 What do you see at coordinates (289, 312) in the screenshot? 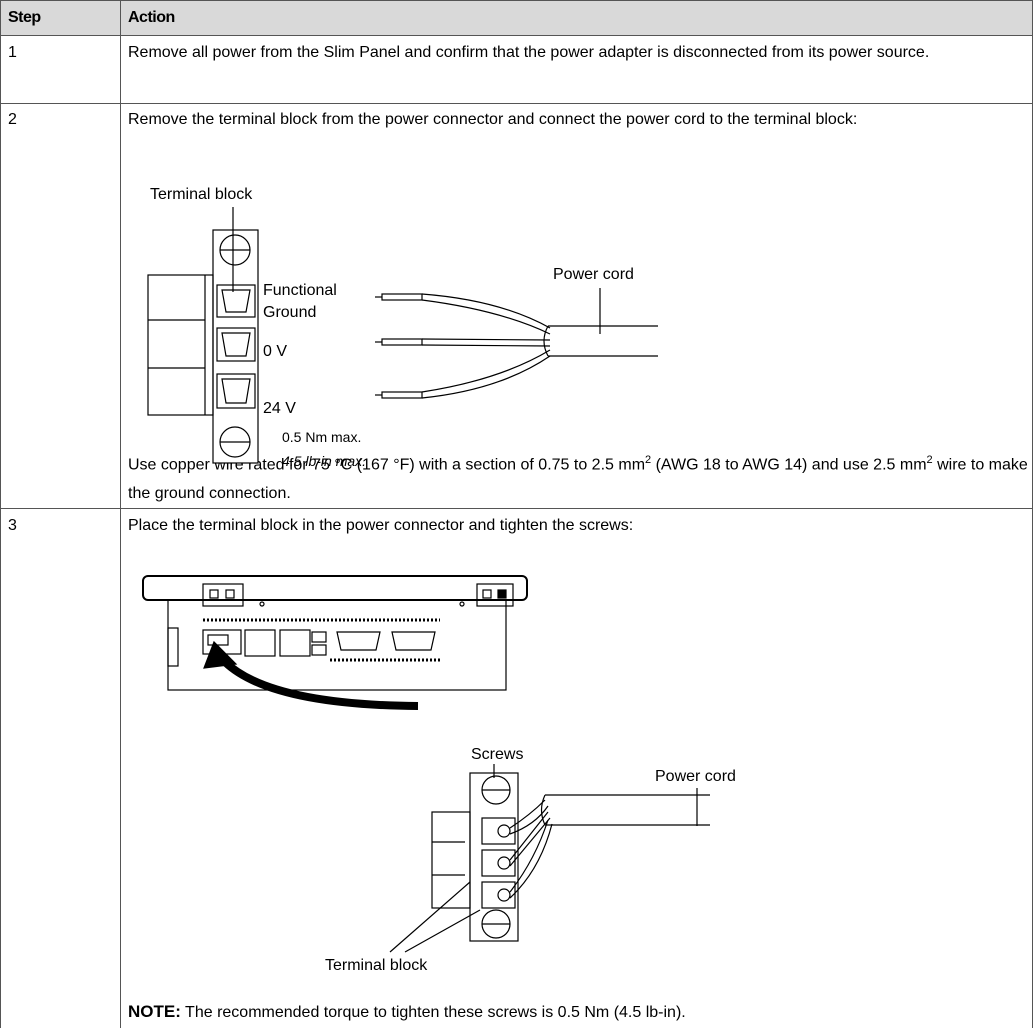
I see `label: Ground` at bounding box center [289, 312].